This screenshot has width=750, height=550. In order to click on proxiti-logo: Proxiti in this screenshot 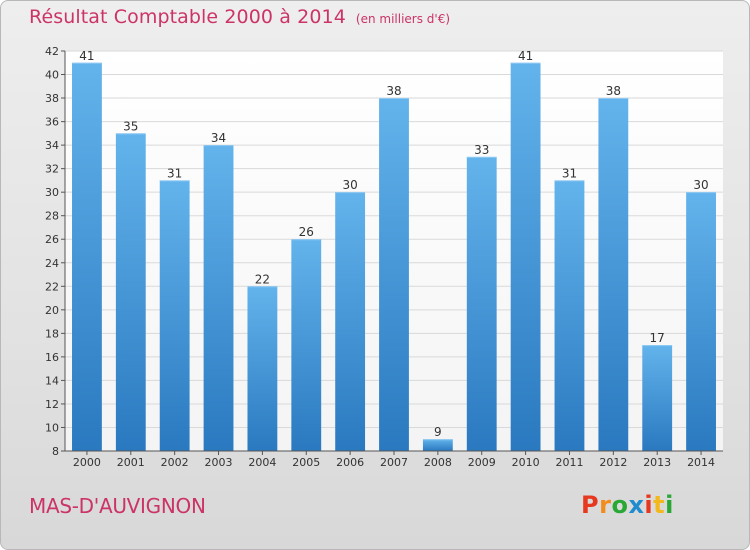, I will do `click(627, 505)`.